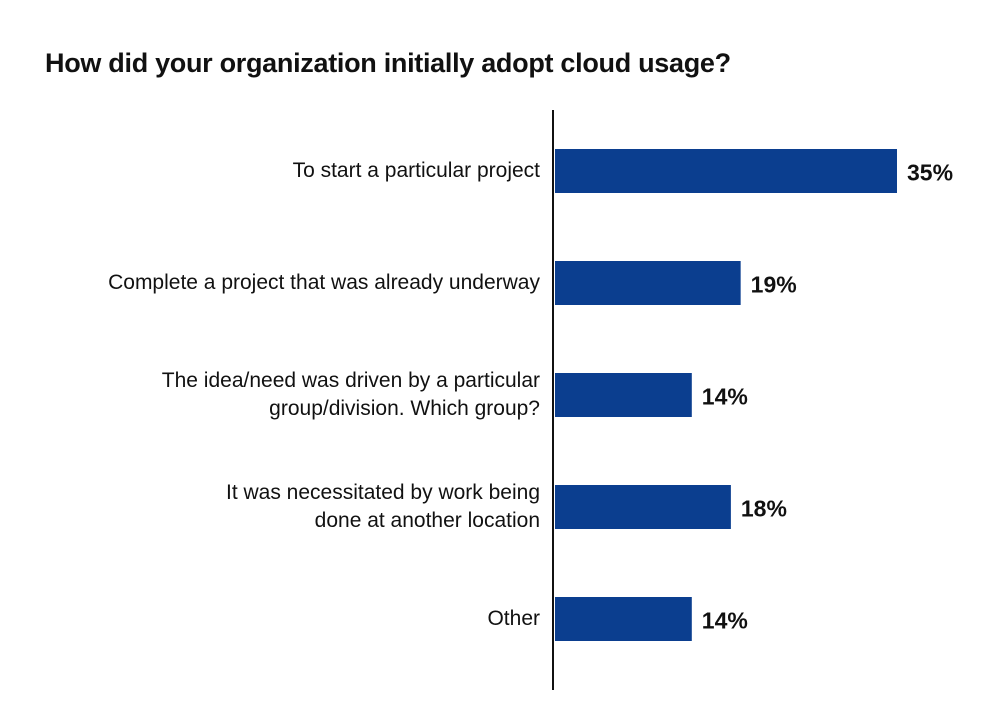 The width and height of the screenshot is (1000, 727). Describe the element at coordinates (763, 508) in the screenshot. I see `value-label: 18%` at that location.